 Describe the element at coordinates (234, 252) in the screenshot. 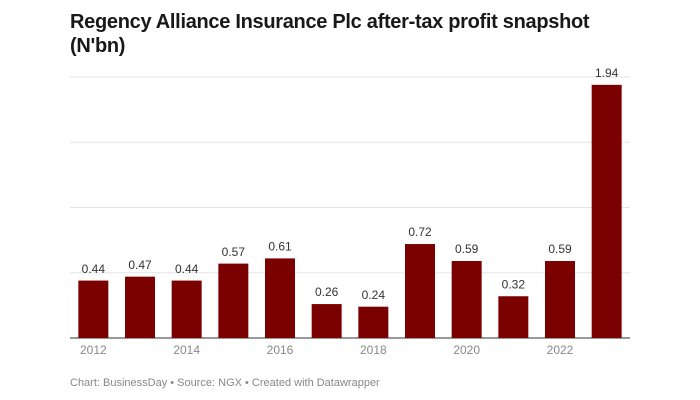

I see `value-label: 0.57` at that location.